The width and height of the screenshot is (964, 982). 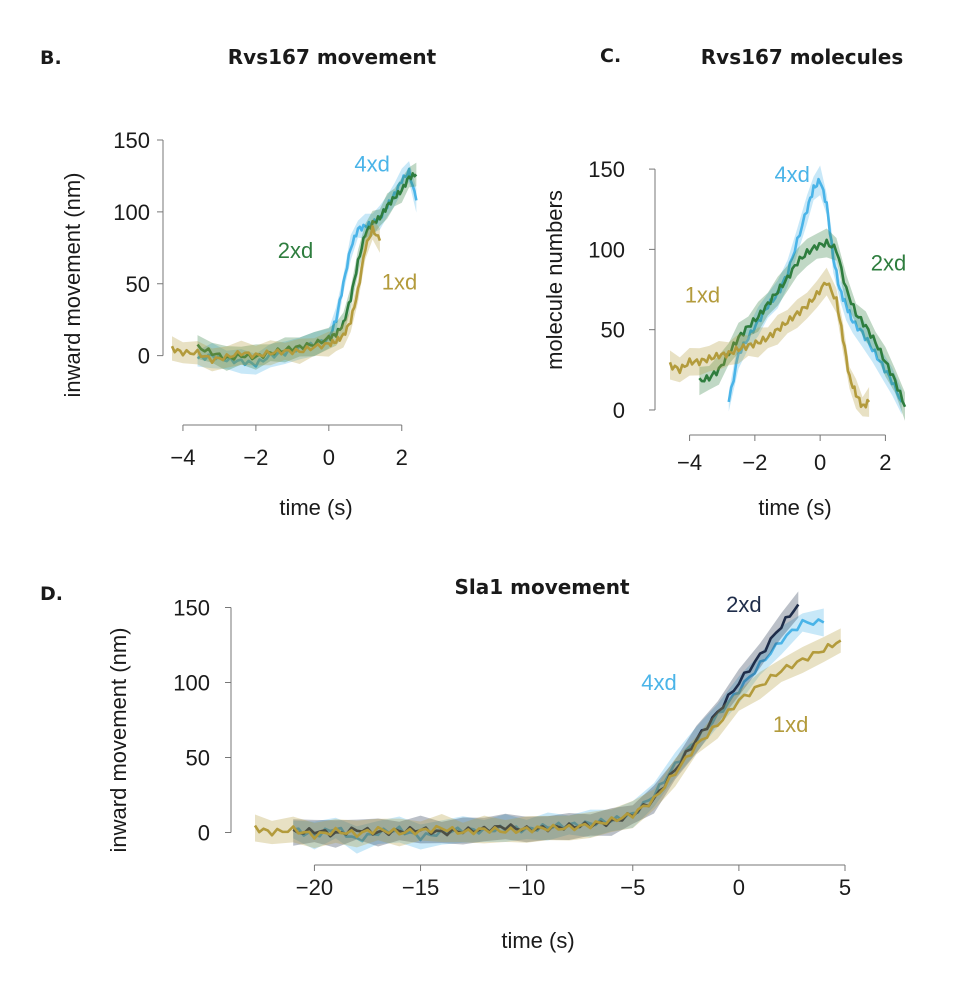 What do you see at coordinates (743, 604) in the screenshot?
I see `series-annotation-d-2xd: 2xd` at bounding box center [743, 604].